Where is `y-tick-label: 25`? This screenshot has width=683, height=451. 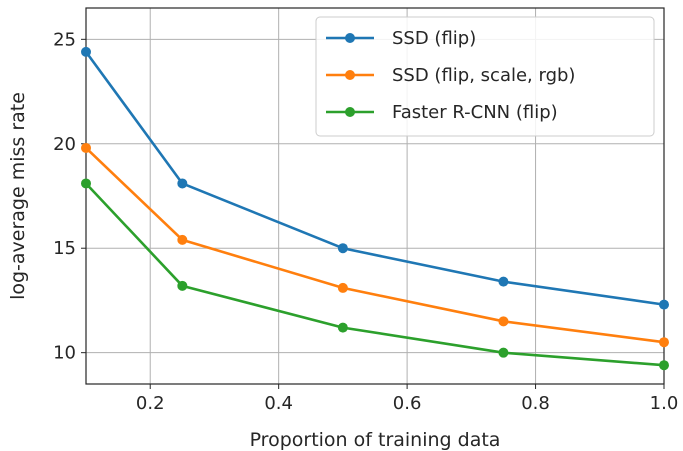 y-tick-label: 25 is located at coordinates (64, 39).